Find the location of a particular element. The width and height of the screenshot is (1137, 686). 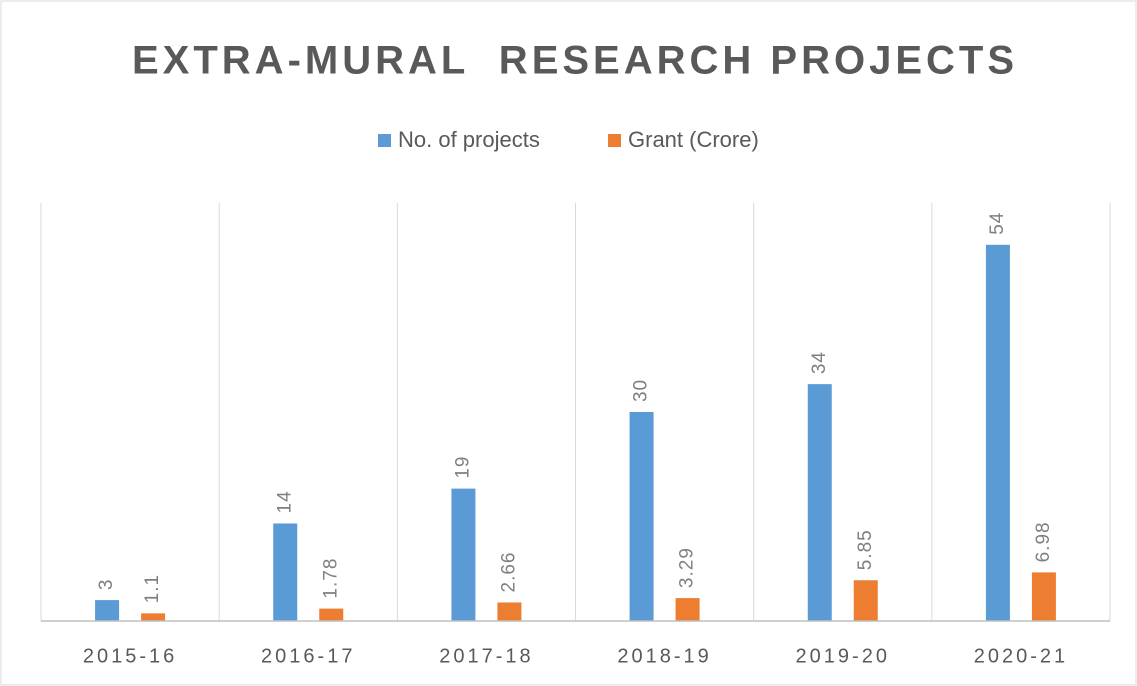

data-label: 14 is located at coordinates (284, 501).